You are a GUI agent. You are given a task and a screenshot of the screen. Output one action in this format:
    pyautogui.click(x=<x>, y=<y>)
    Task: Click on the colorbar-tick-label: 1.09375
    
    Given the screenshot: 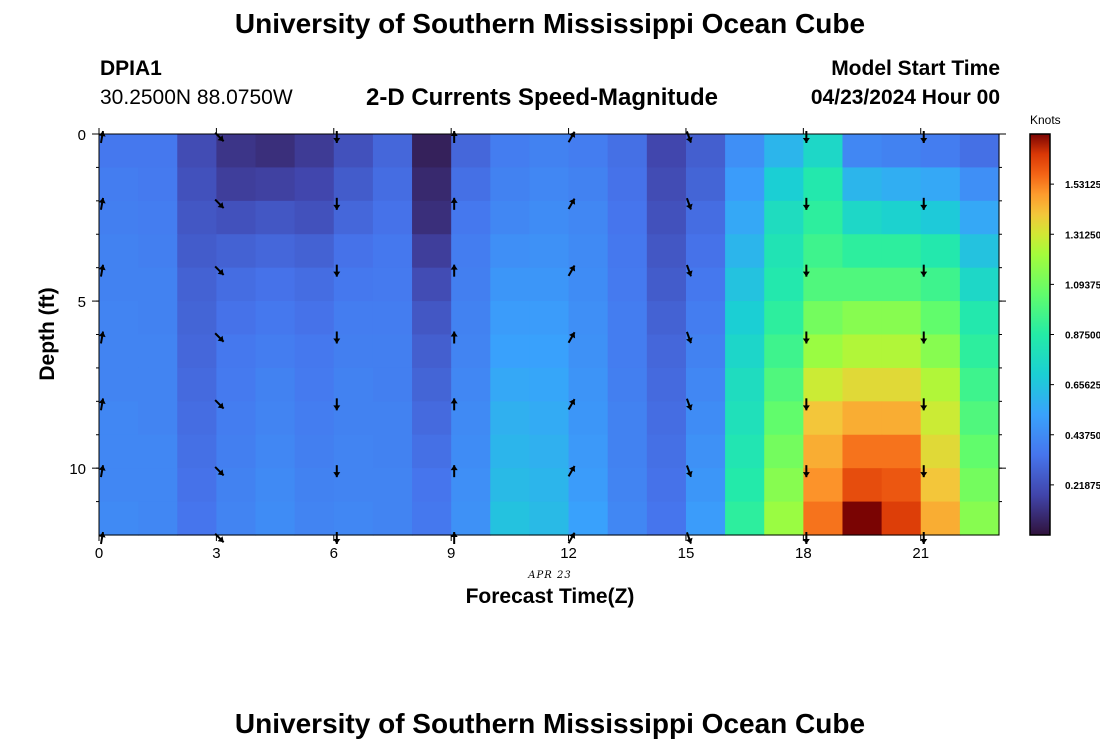 What is the action you would take?
    pyautogui.click(x=1082, y=285)
    